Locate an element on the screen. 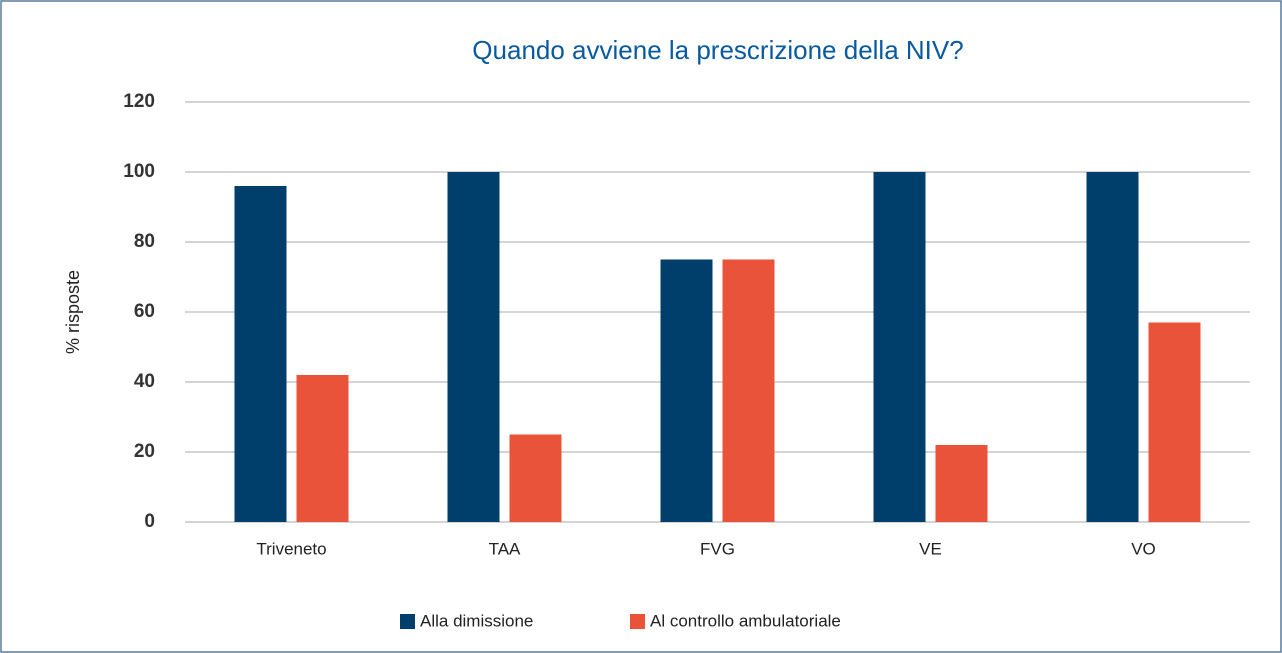 This screenshot has width=1282, height=653. legend-label: Alla dimissione is located at coordinates (476, 620).